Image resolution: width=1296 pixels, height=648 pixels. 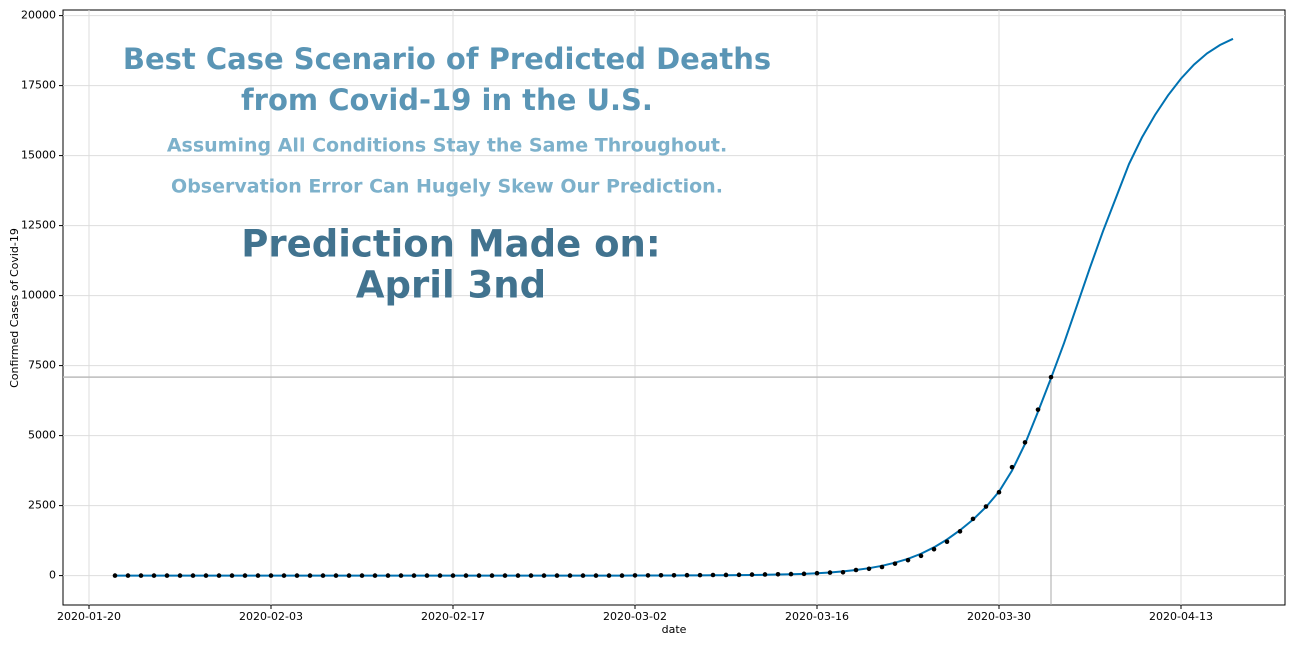 I want to click on y-axis-label: Confirmed Cases of Covid-19, so click(x=14, y=308).